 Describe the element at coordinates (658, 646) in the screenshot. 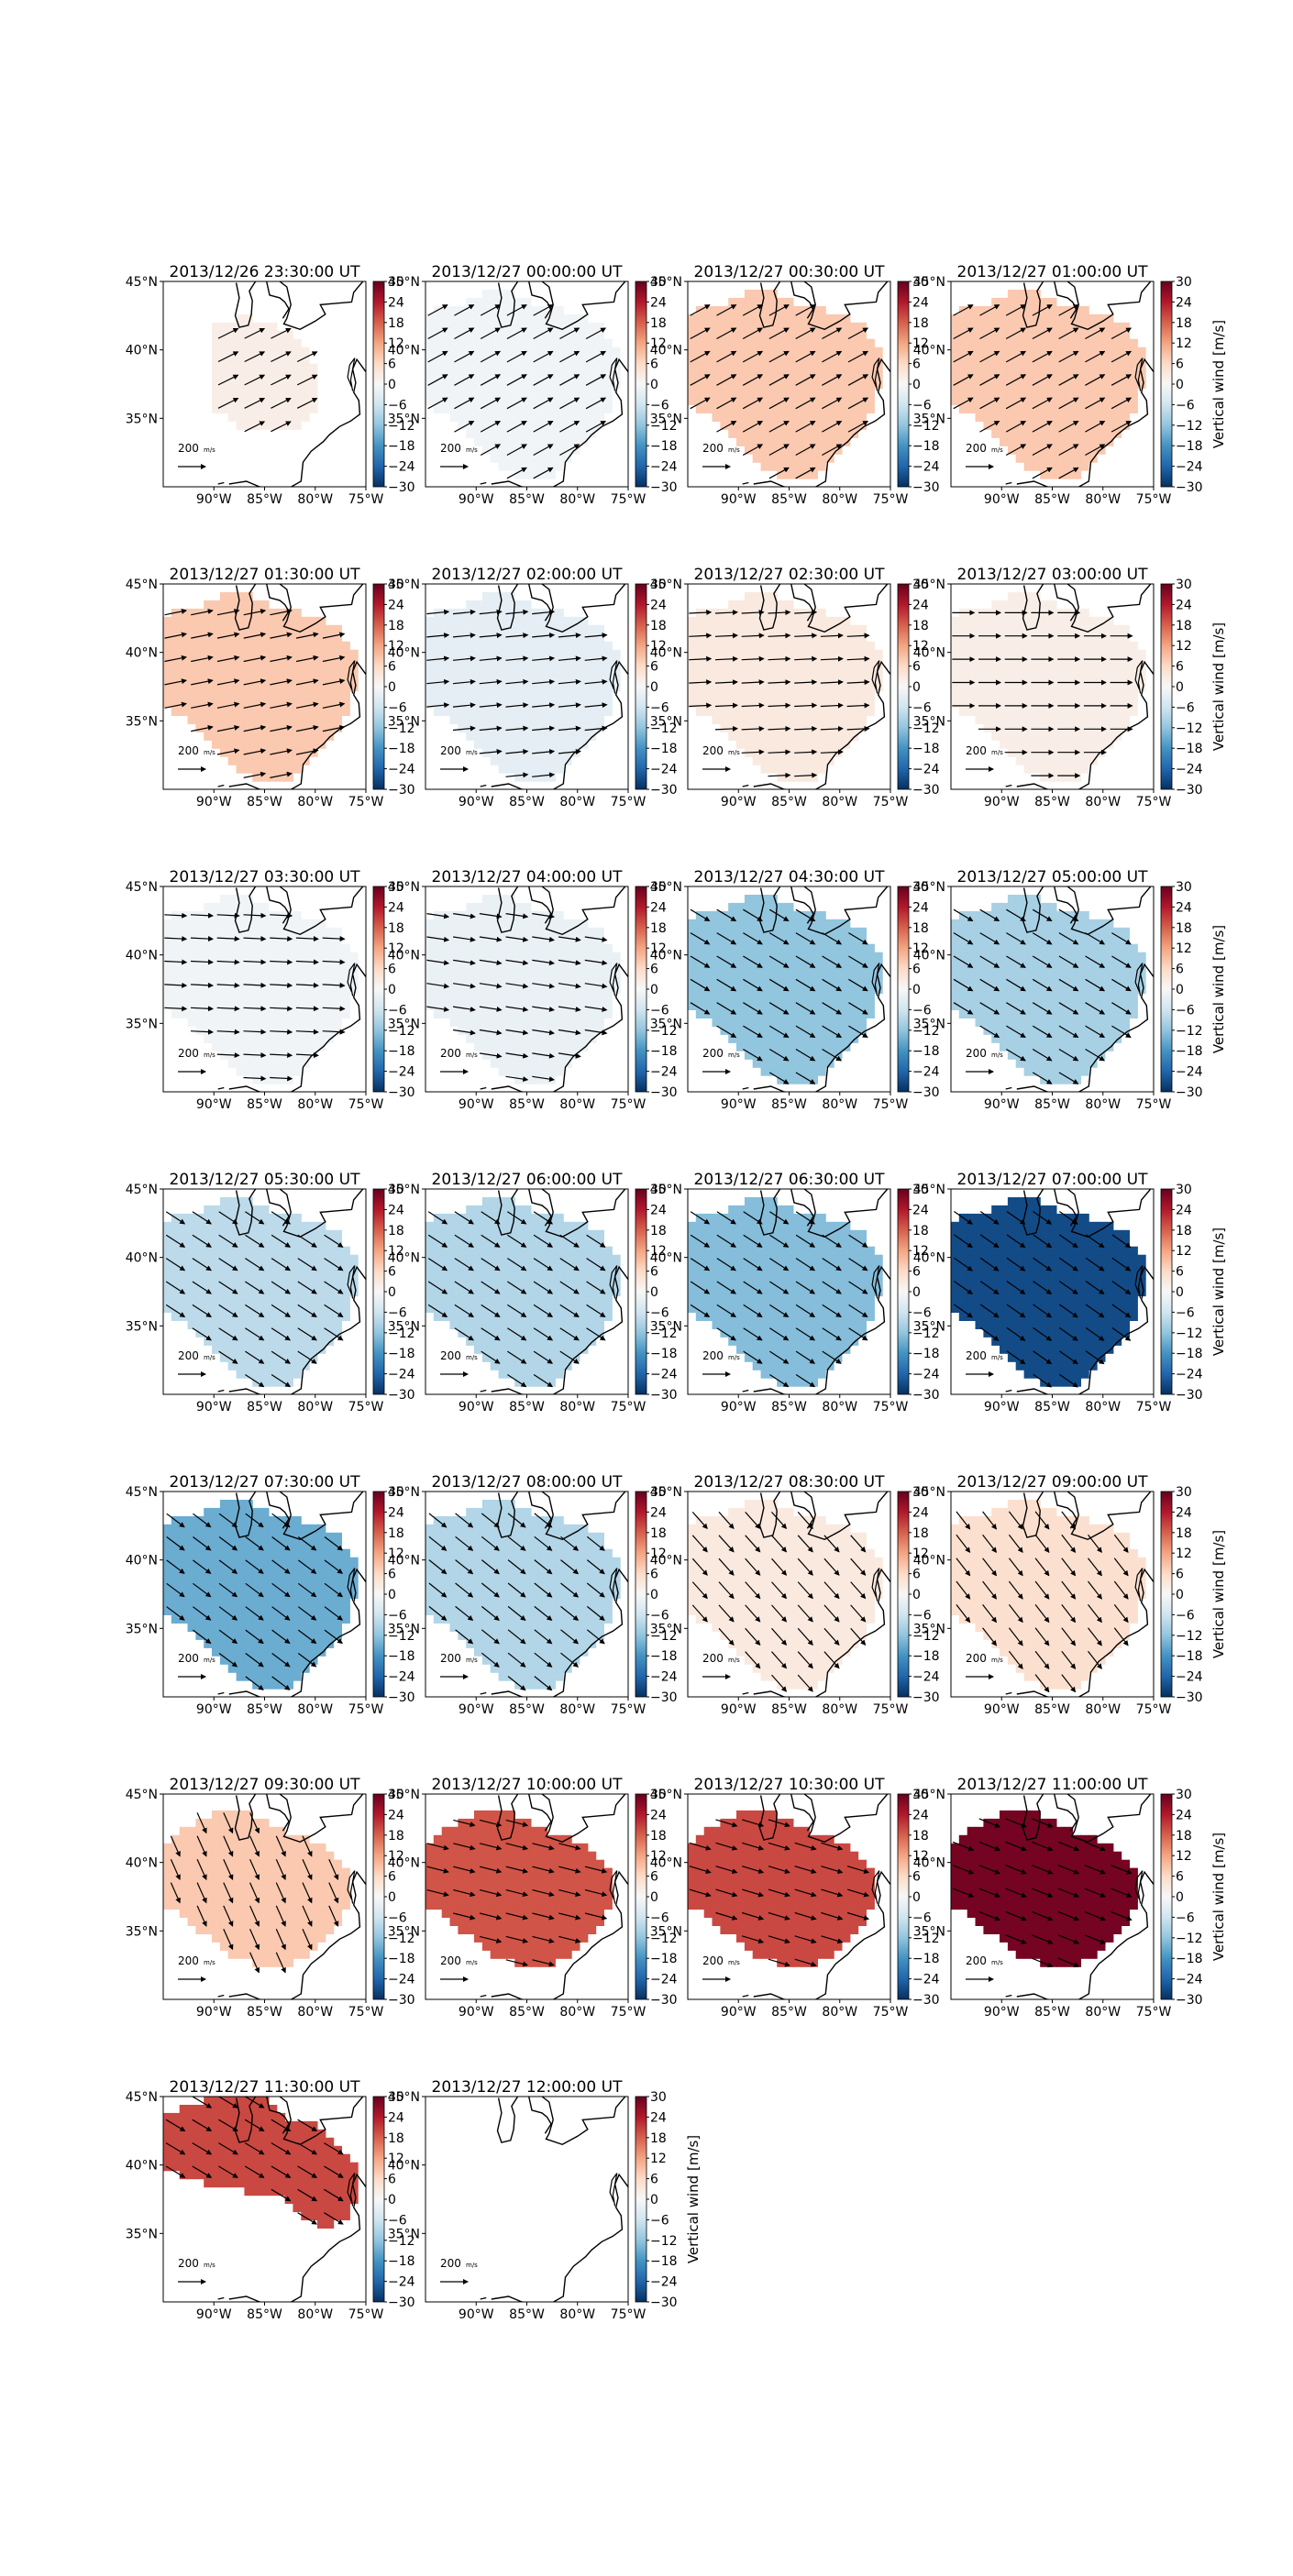

I see `colorbar-tick-label: 12` at that location.